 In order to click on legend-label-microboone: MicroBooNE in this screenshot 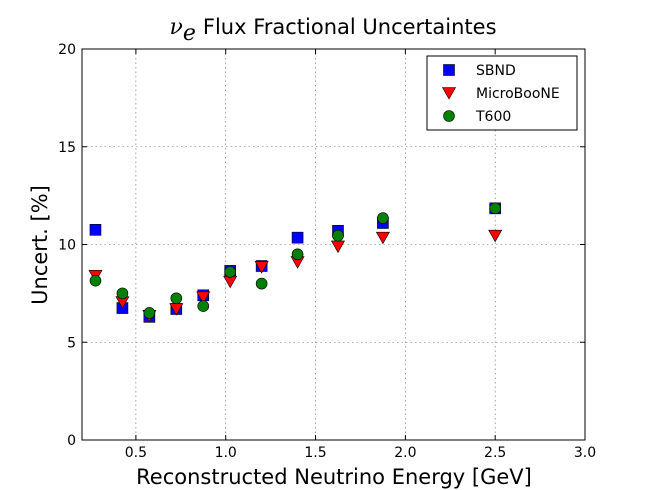, I will do `click(518, 94)`.